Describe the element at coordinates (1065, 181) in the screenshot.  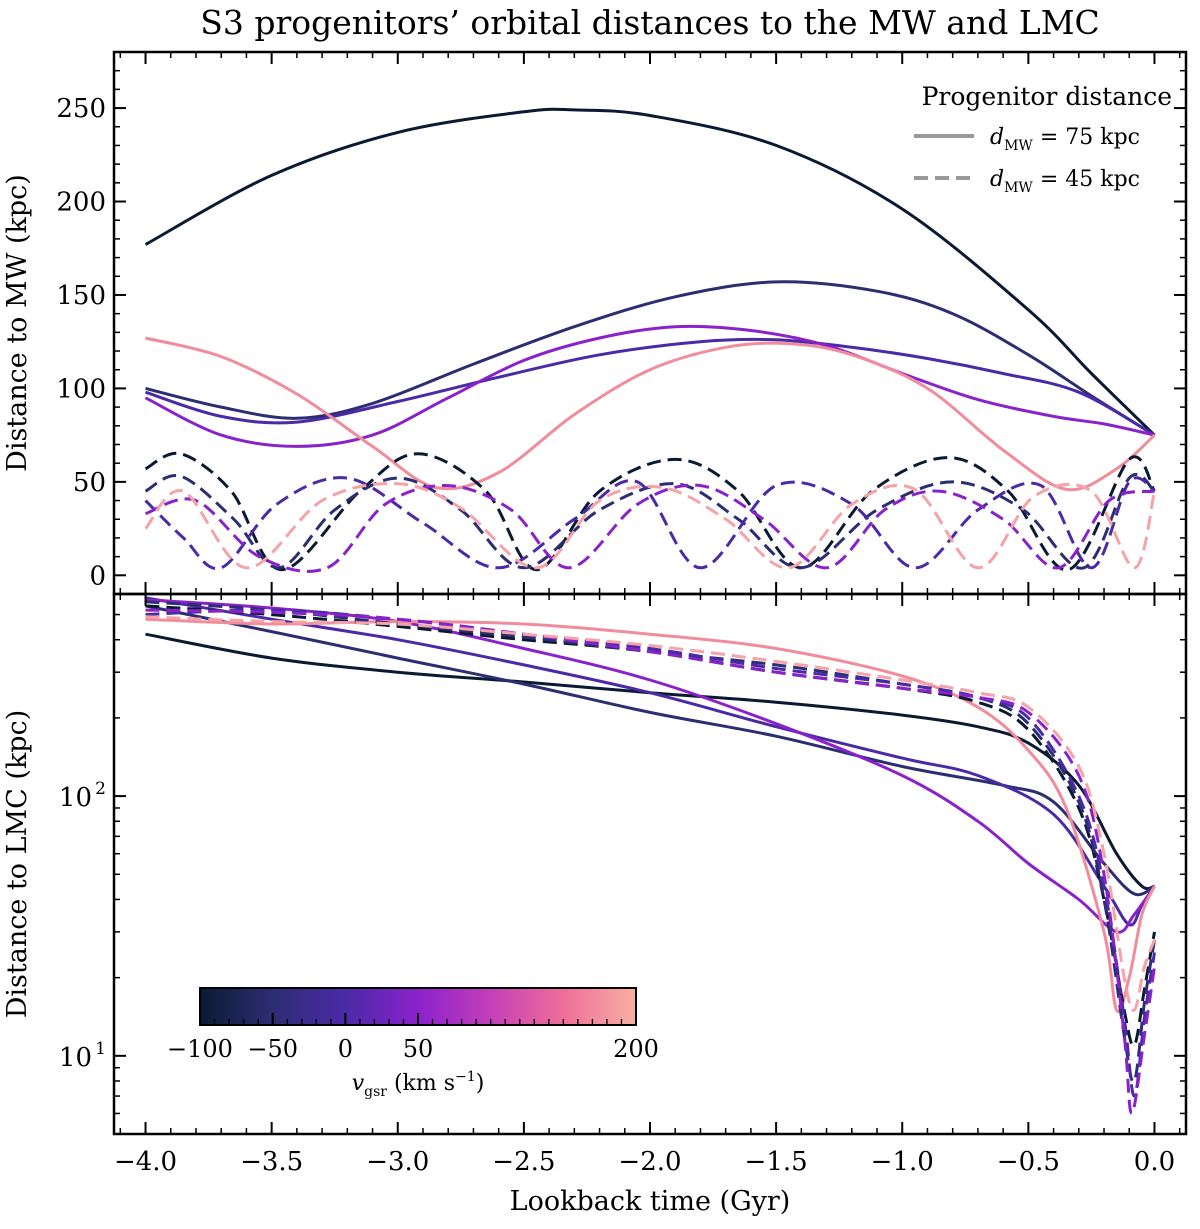
I see `legend-entry-dashed: dMW = 45 kpc` at that location.